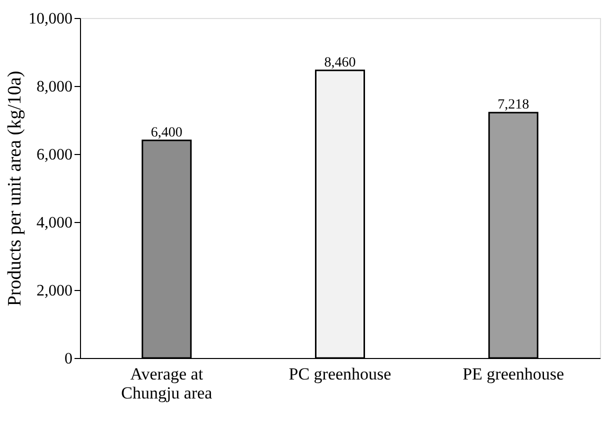  What do you see at coordinates (54, 223) in the screenshot?
I see `y-tick-label: 4,000` at bounding box center [54, 223].